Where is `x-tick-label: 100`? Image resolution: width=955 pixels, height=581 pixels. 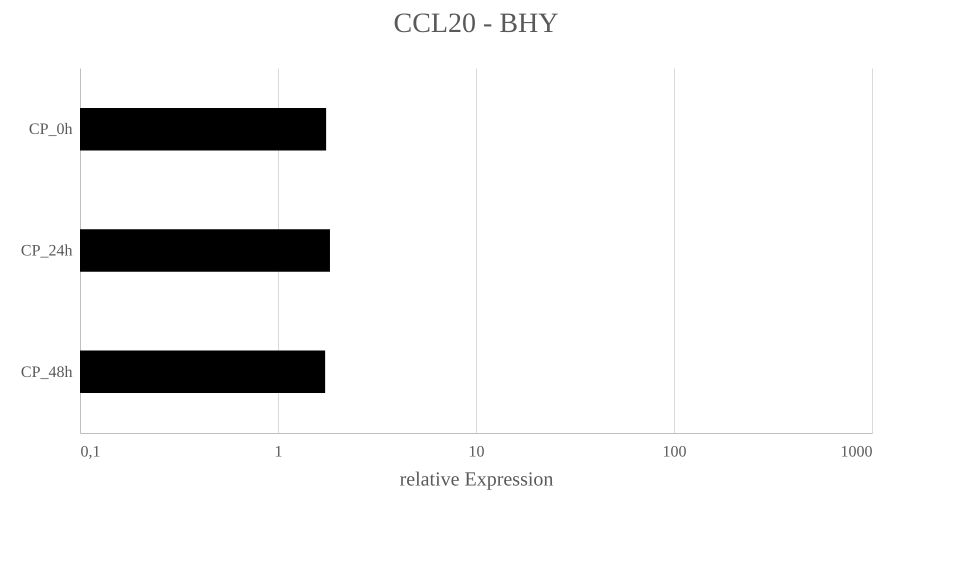
x-tick-label: 100 is located at coordinates (674, 452).